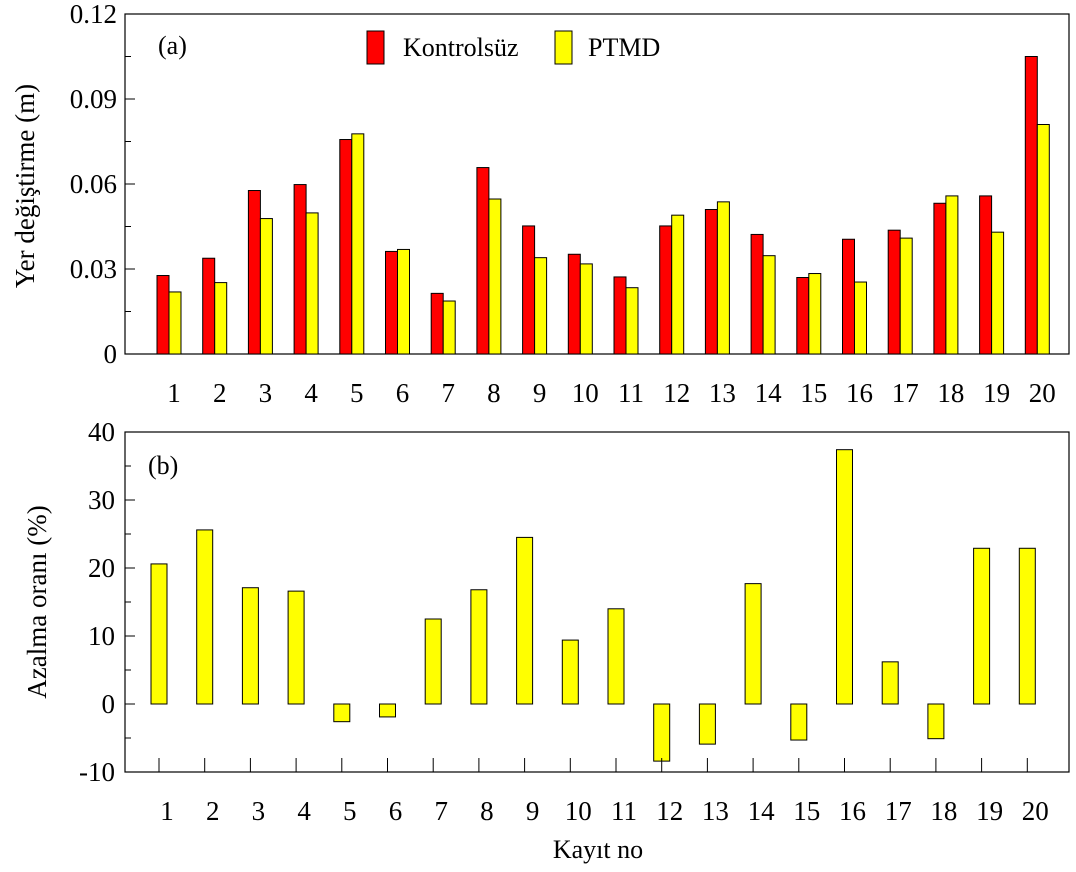 The height and width of the screenshot is (872, 1076). I want to click on panel-b-x-tick-label: 1, so click(167, 811).